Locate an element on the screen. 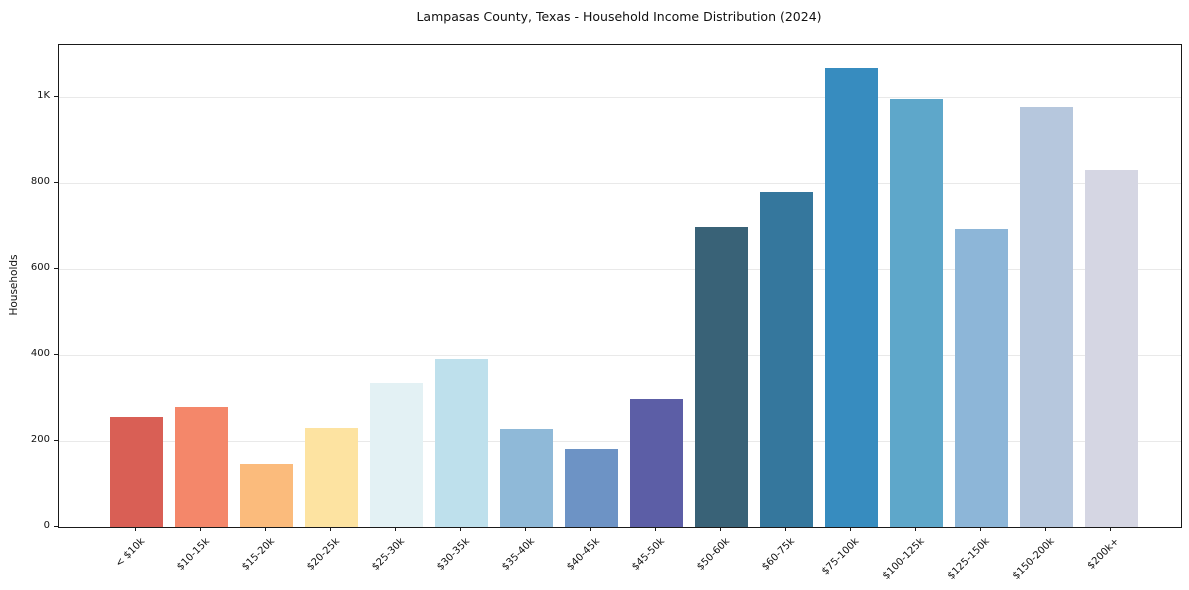 This screenshot has height=590, width=1189. x-tick-label-$50-60k: $50-60k is located at coordinates (713, 554).